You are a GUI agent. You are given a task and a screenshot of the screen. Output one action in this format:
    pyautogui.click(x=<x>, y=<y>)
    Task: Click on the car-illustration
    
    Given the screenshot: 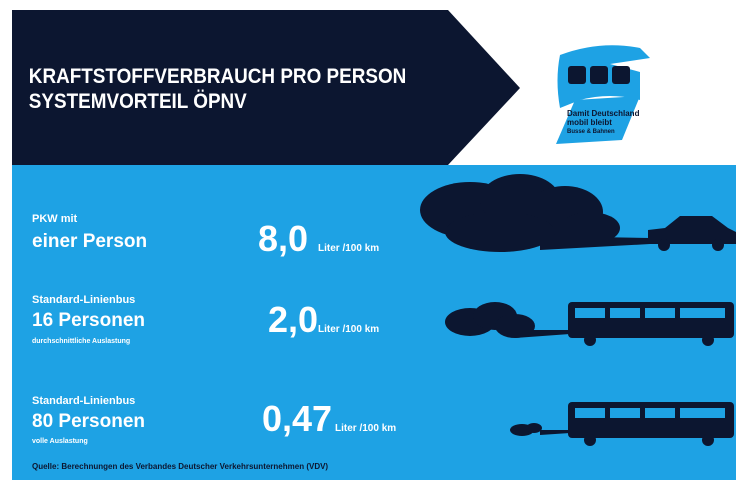 What is the action you would take?
    pyautogui.click(x=578, y=213)
    